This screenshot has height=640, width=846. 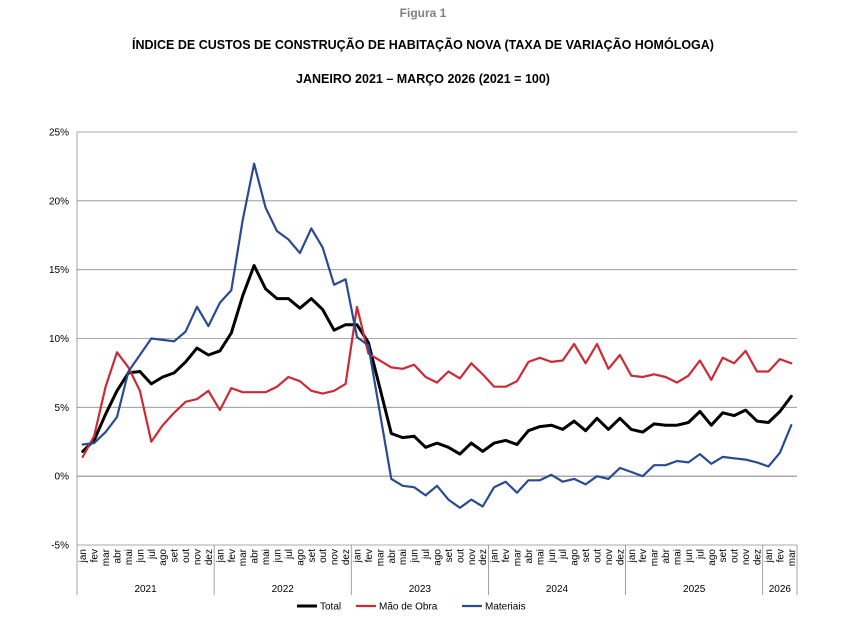 What do you see at coordinates (694, 589) in the screenshot?
I see `year-label: 2025` at bounding box center [694, 589].